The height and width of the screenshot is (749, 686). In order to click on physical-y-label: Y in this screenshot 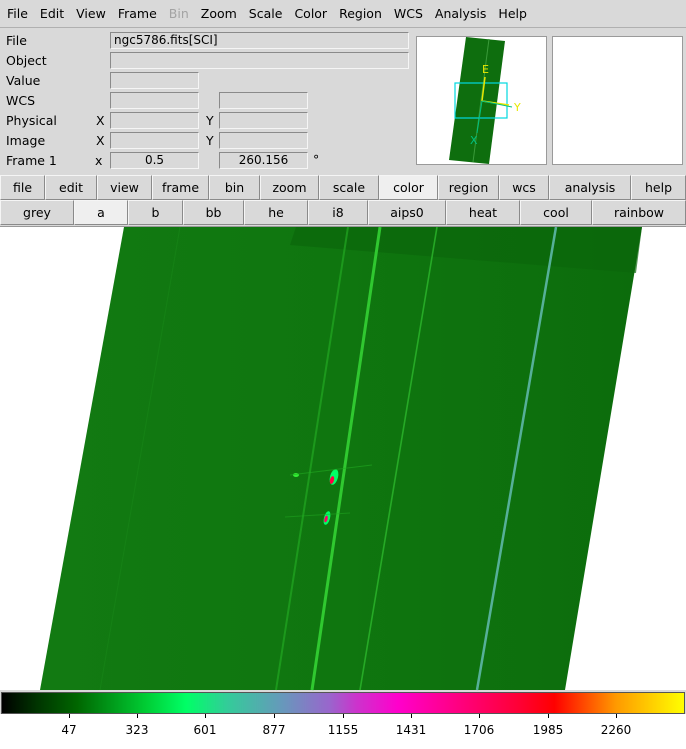, I will do `click(210, 120)`.